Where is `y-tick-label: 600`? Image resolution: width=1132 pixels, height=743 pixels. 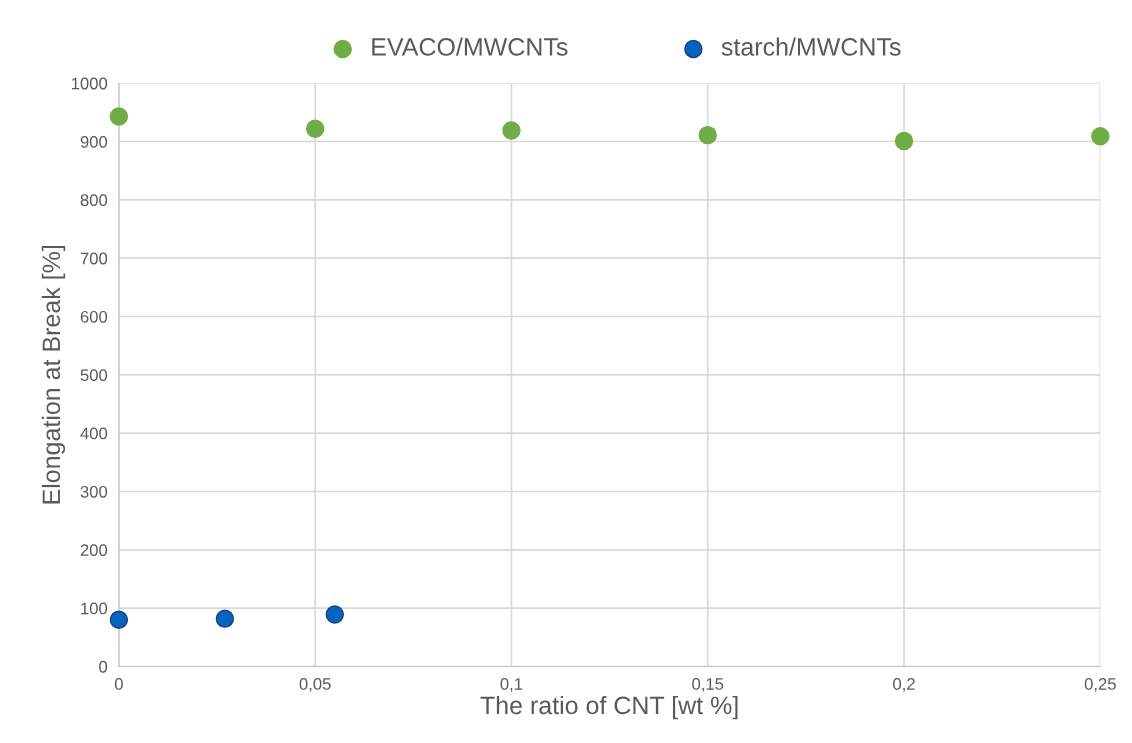 y-tick-label: 600 is located at coordinates (94, 316).